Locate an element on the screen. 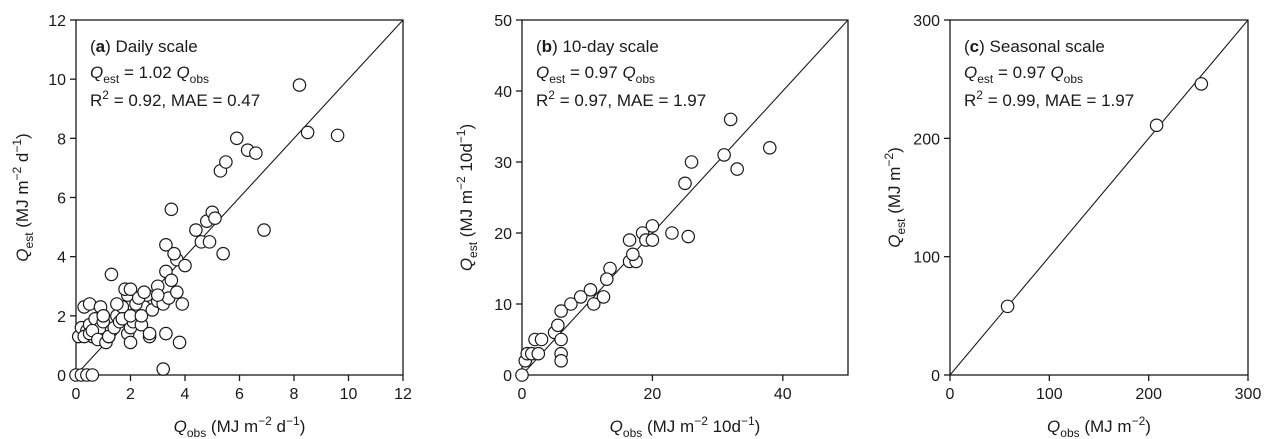  y-tick-label: 12 is located at coordinates (57, 21).